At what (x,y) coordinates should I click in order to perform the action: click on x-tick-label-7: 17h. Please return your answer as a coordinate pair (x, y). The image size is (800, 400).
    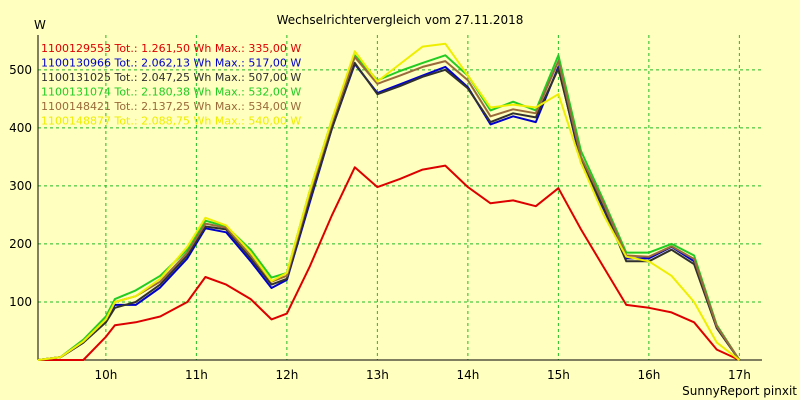
    Looking at the image, I should click on (739, 375).